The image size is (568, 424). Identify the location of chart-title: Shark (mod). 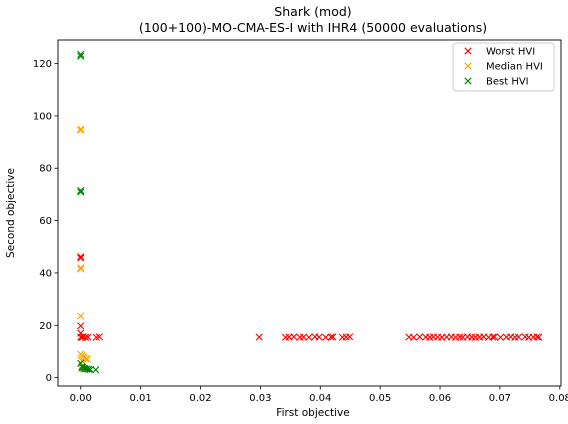
(312, 11).